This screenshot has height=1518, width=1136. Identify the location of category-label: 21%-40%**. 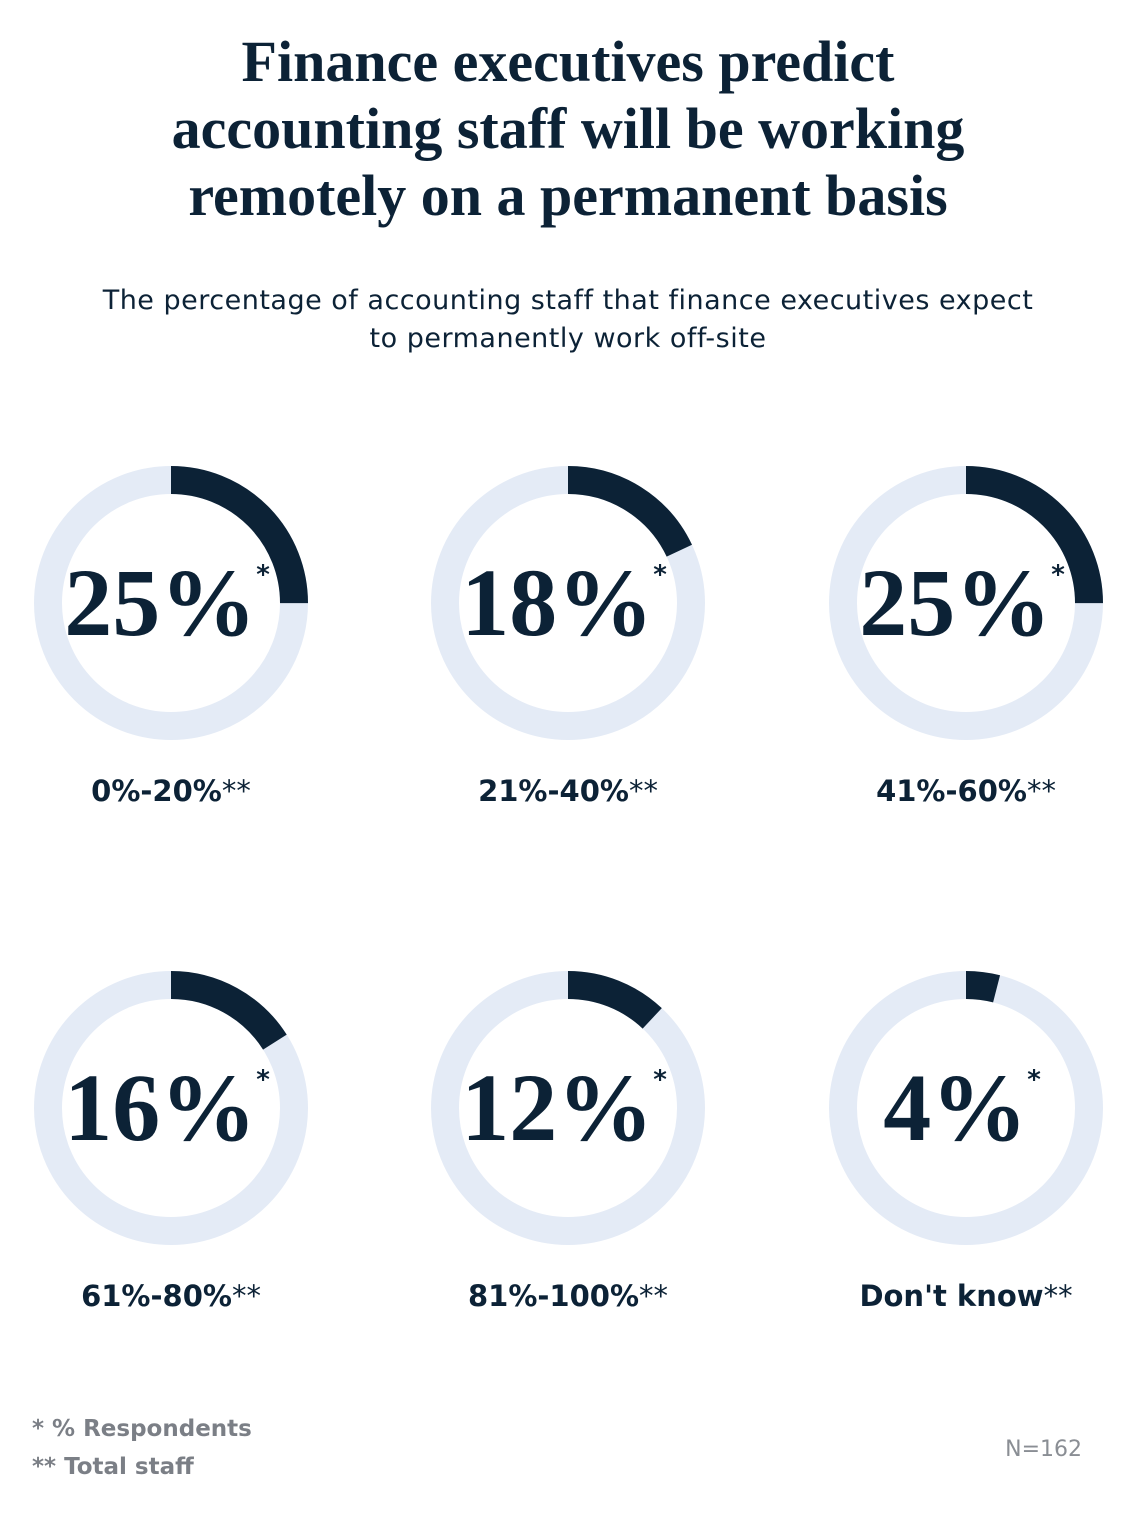
(568, 791).